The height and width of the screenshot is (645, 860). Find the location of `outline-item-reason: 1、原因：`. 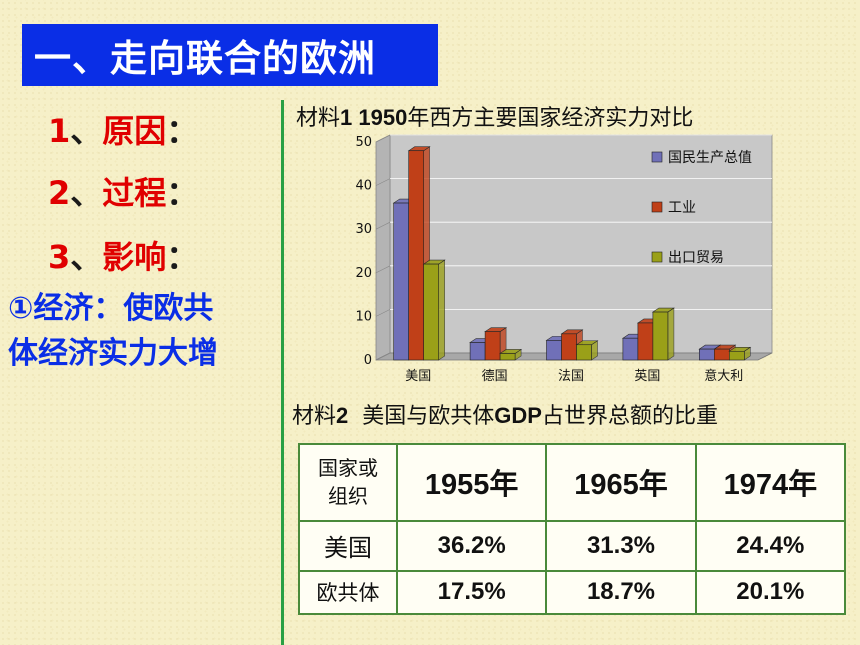

outline-item-reason: 1、原因： is located at coordinates (123, 129).